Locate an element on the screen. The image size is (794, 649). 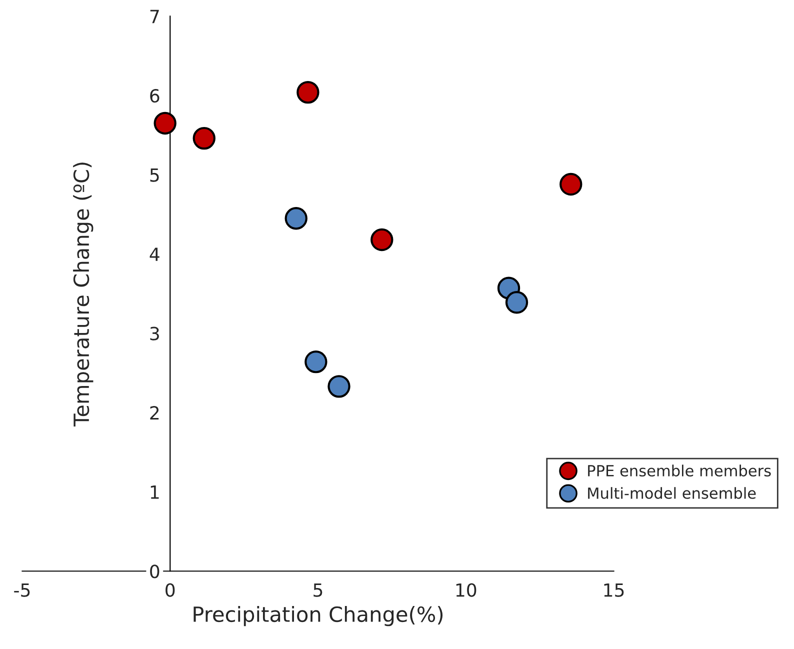
y-tick-label: 6 is located at coordinates (155, 95).